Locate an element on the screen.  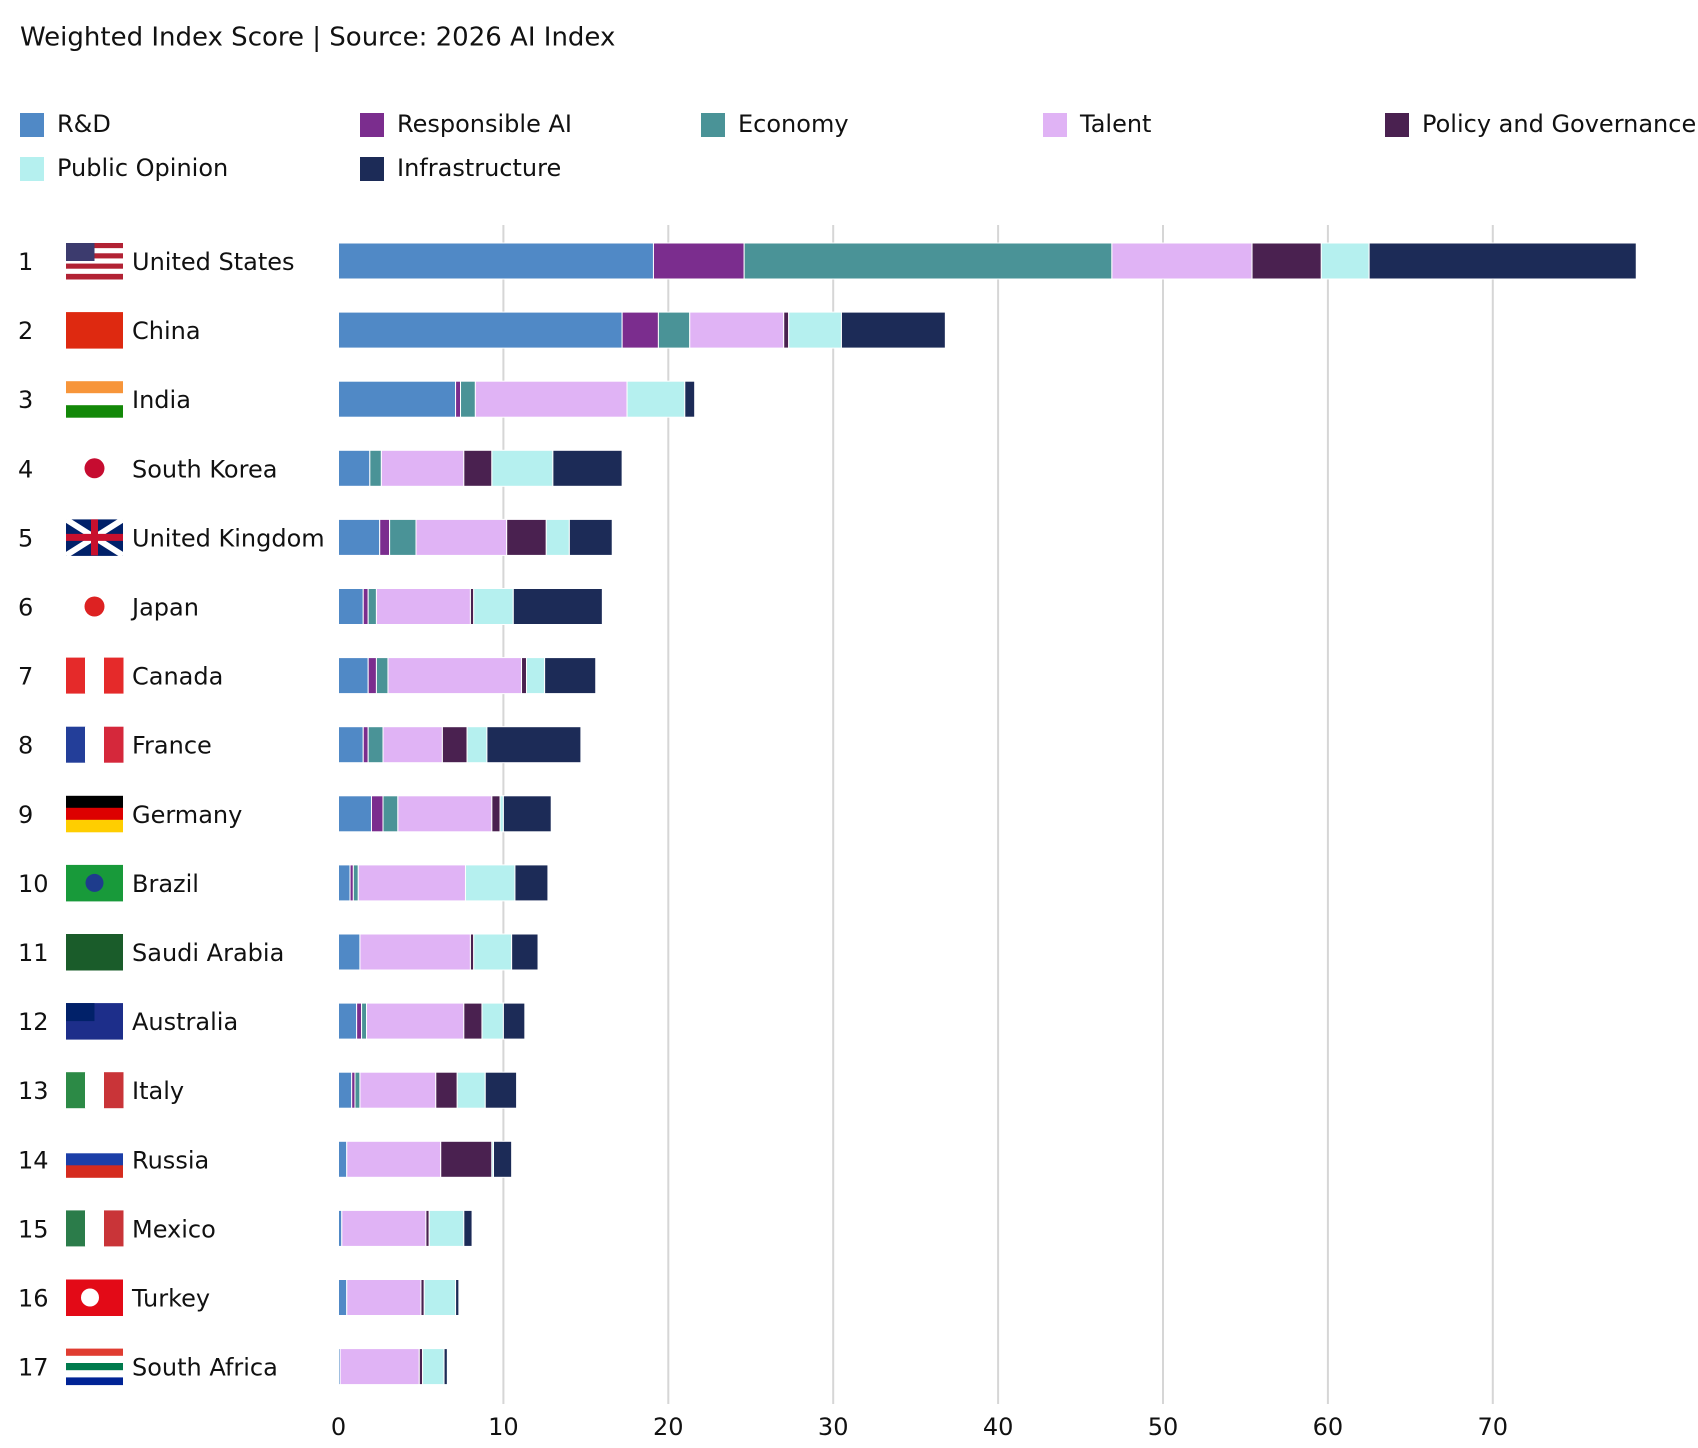
rank-label: 8 is located at coordinates (25, 746).